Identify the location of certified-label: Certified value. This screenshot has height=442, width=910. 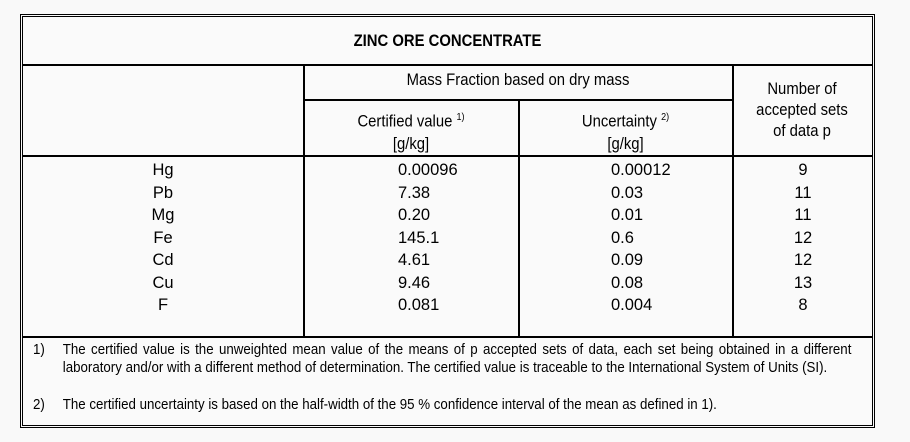
(405, 121).